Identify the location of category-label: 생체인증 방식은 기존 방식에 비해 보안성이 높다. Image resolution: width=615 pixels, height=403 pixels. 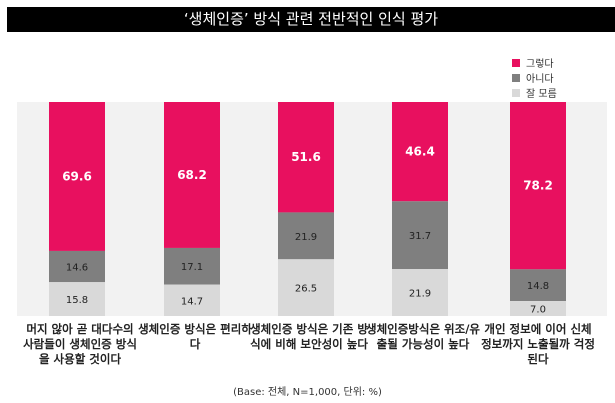
(309, 336).